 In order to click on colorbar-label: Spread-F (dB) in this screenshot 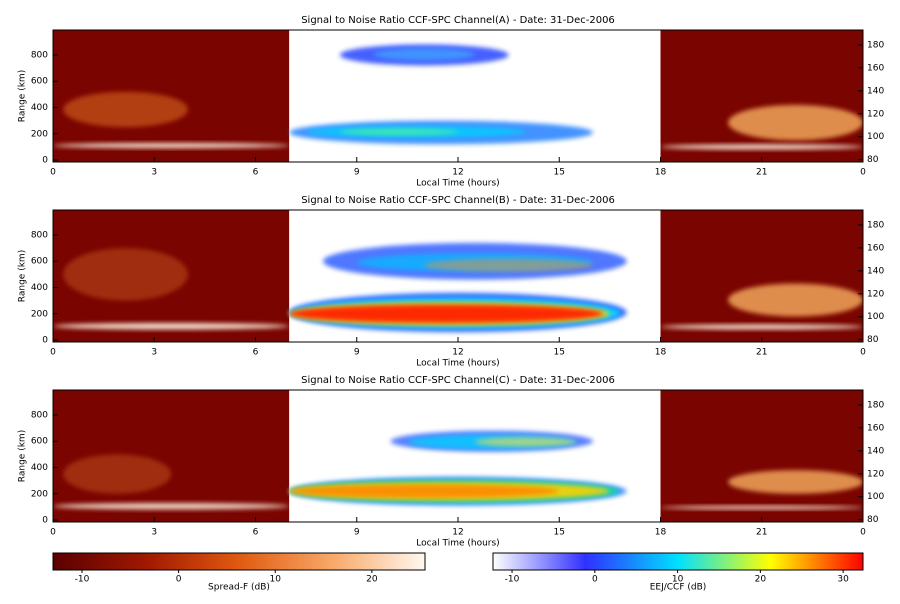, I will do `click(239, 588)`.